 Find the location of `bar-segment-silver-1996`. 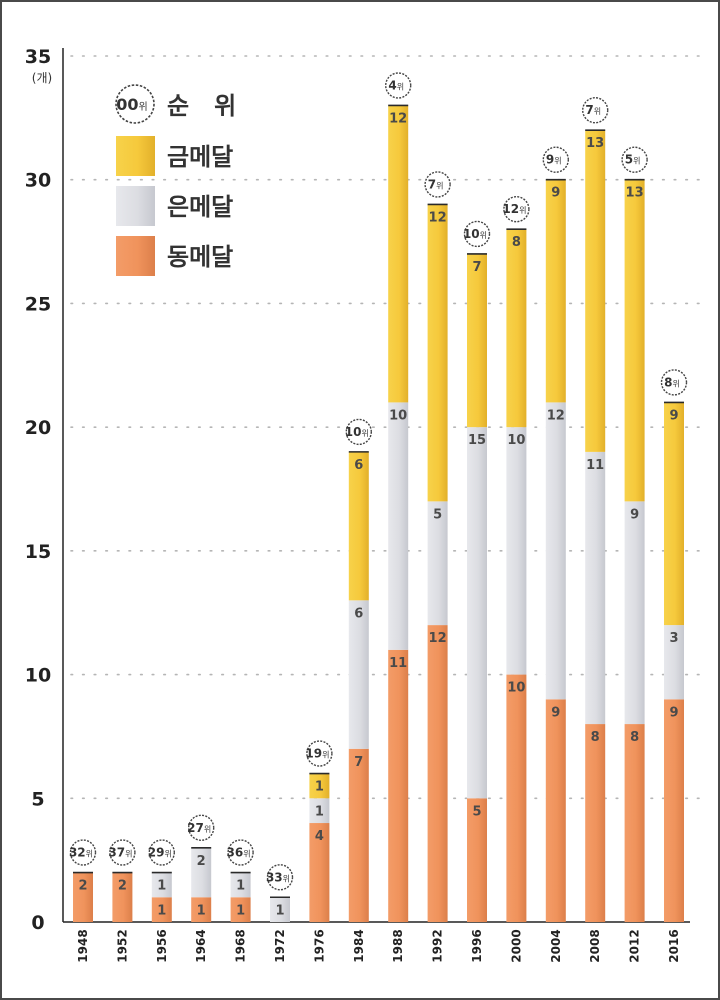

bar-segment-silver-1996 is located at coordinates (477, 613).